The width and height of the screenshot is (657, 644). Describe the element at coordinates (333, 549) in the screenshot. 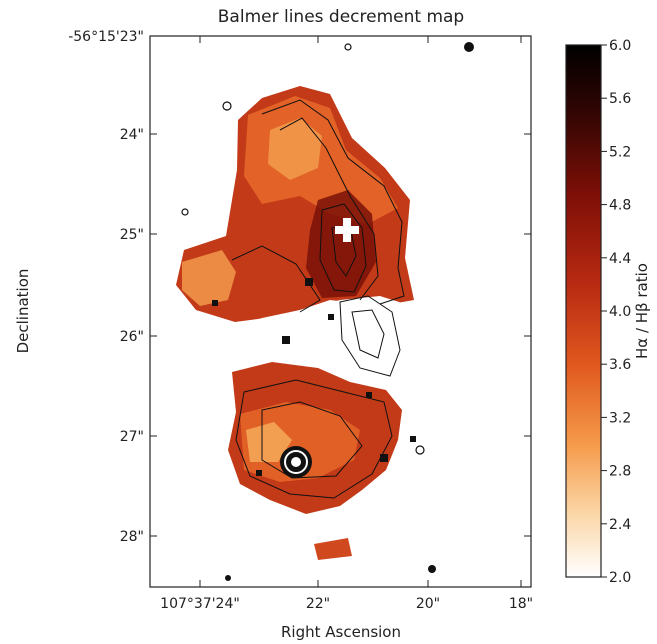

I see `bottom-tail` at that location.